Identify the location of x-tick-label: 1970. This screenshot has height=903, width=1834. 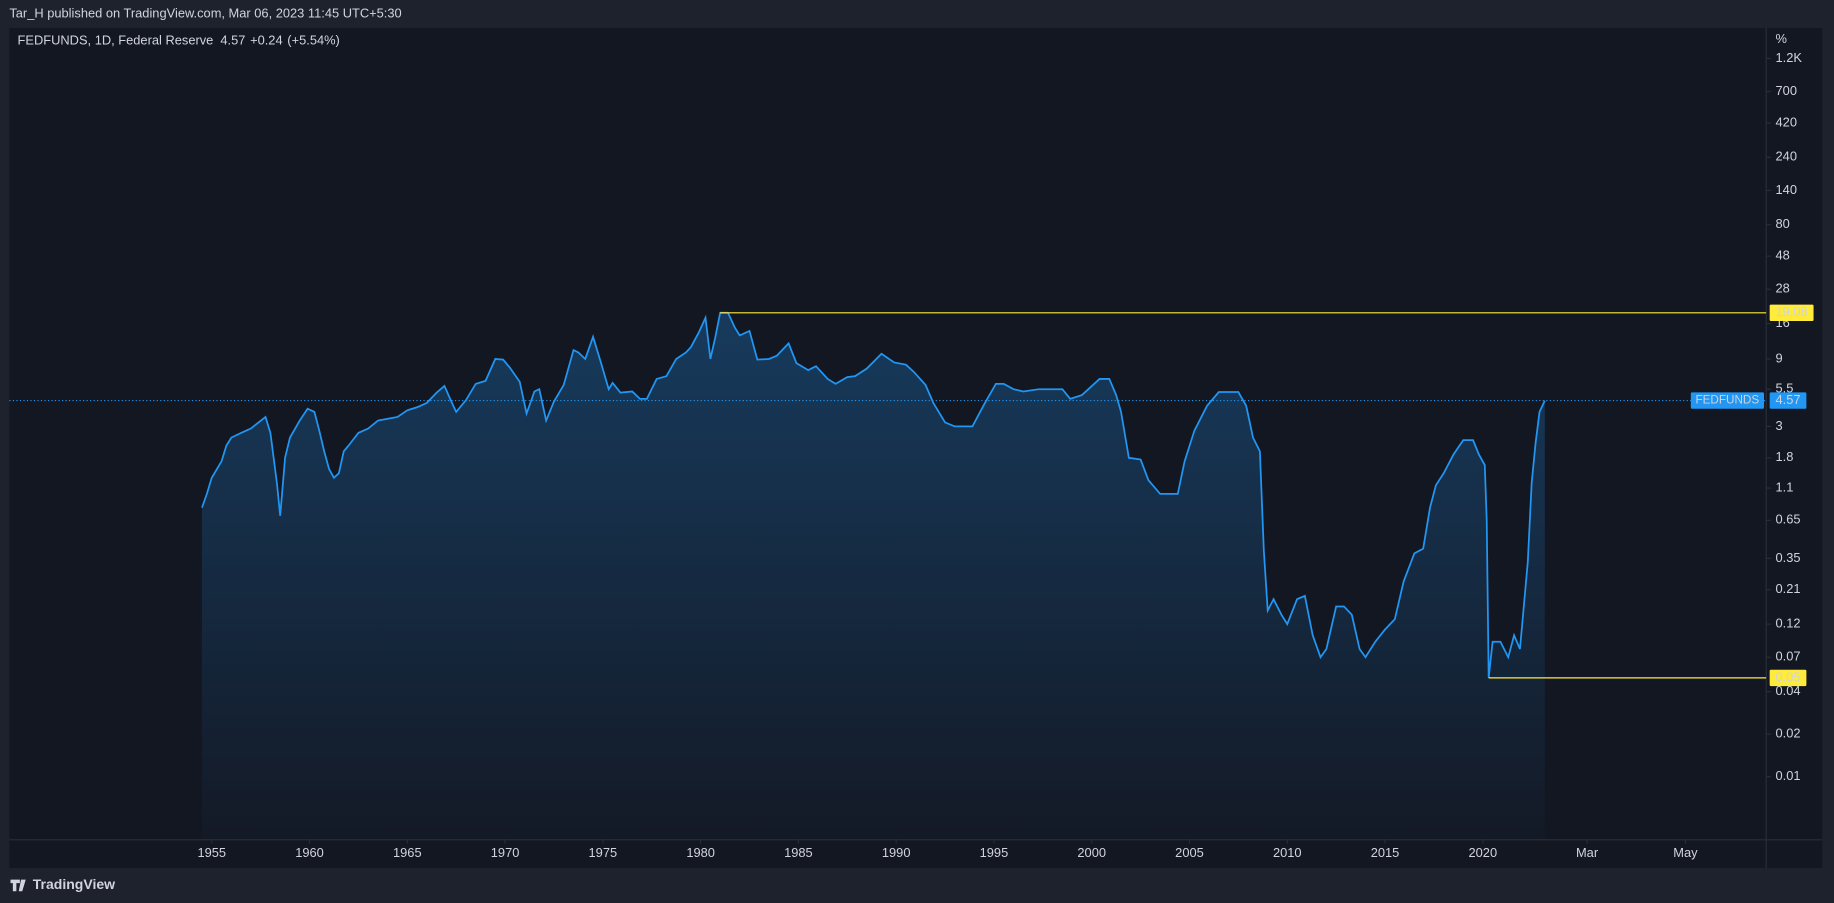
(505, 852).